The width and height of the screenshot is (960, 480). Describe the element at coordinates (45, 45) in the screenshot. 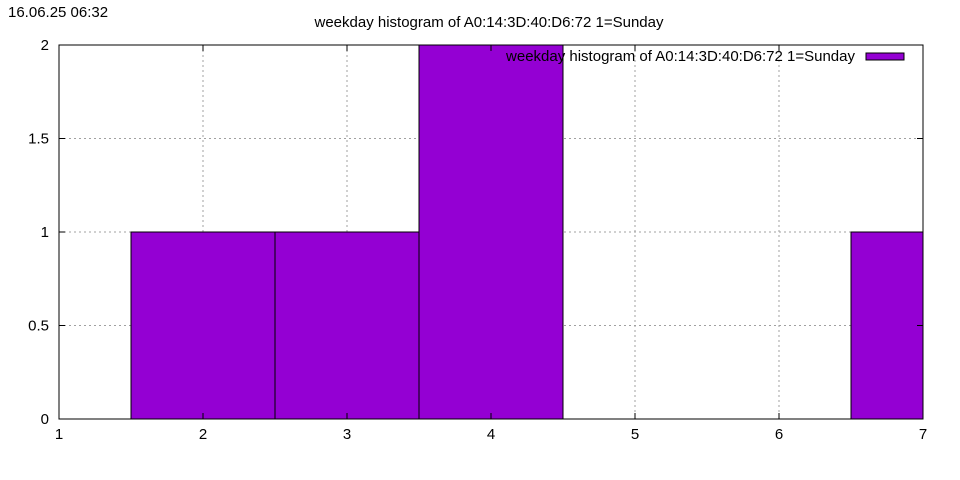

I see `y-tick-label: 2` at that location.